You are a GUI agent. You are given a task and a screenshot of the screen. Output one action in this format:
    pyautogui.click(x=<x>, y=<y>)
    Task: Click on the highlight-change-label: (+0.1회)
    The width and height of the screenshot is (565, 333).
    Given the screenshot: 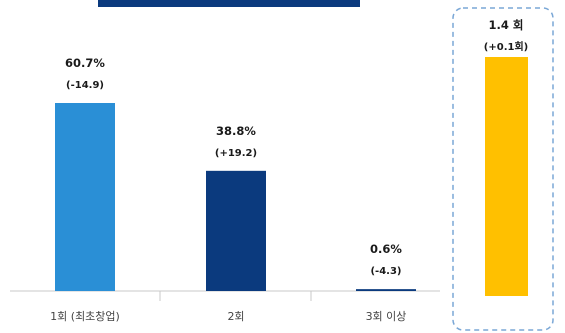 What is the action you would take?
    pyautogui.click(x=506, y=46)
    